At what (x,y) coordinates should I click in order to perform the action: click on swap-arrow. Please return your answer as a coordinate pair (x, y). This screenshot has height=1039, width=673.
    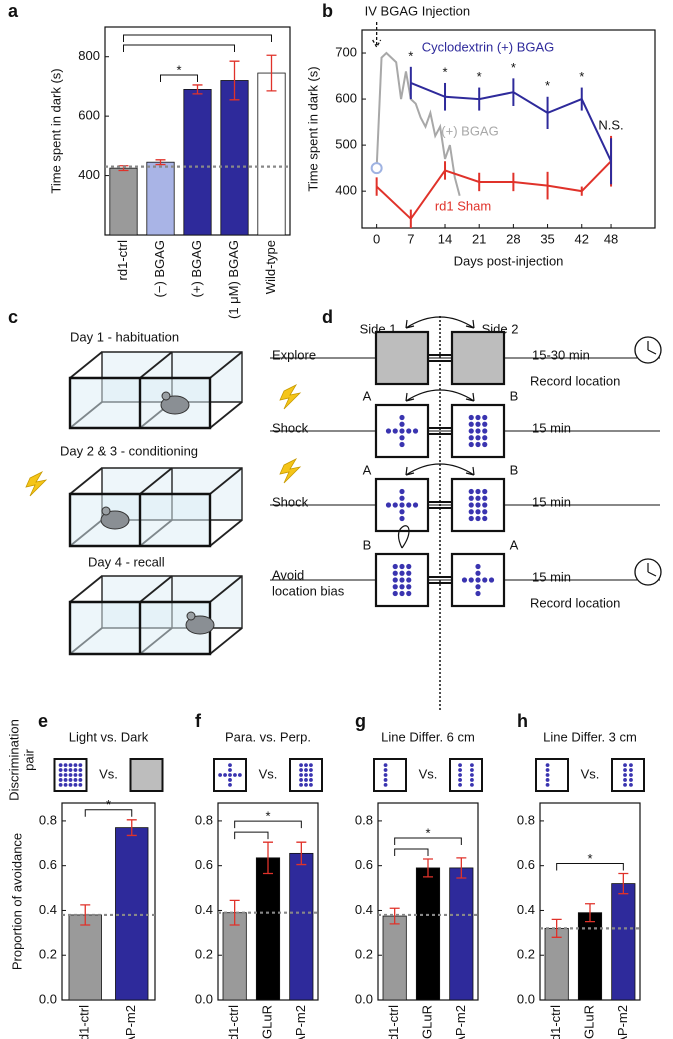
    Looking at the image, I should click on (440, 469).